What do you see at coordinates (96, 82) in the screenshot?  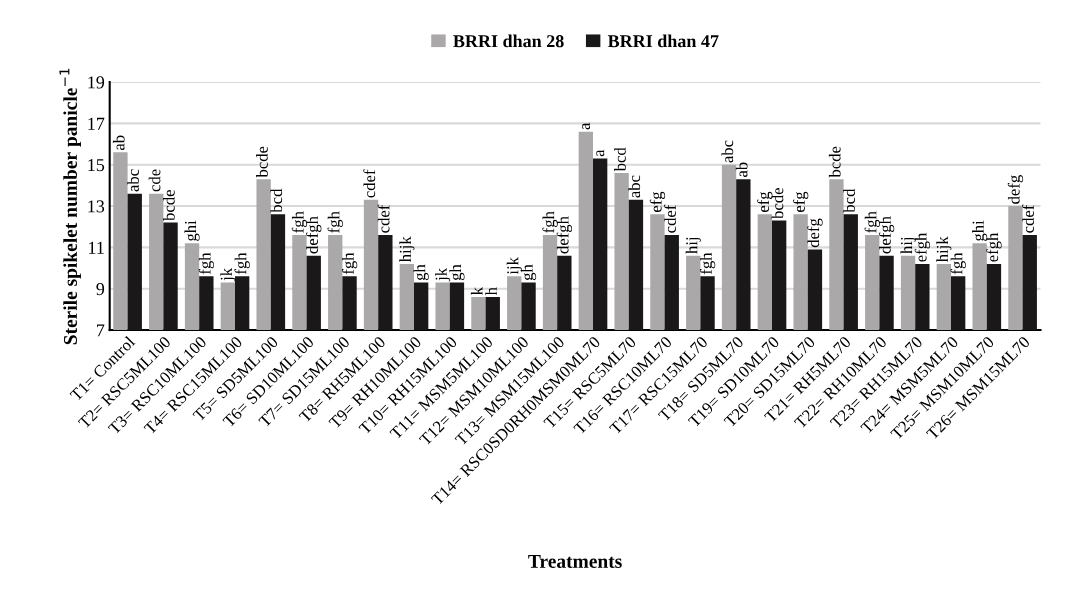 I see `y-tick-label: 19` at bounding box center [96, 82].